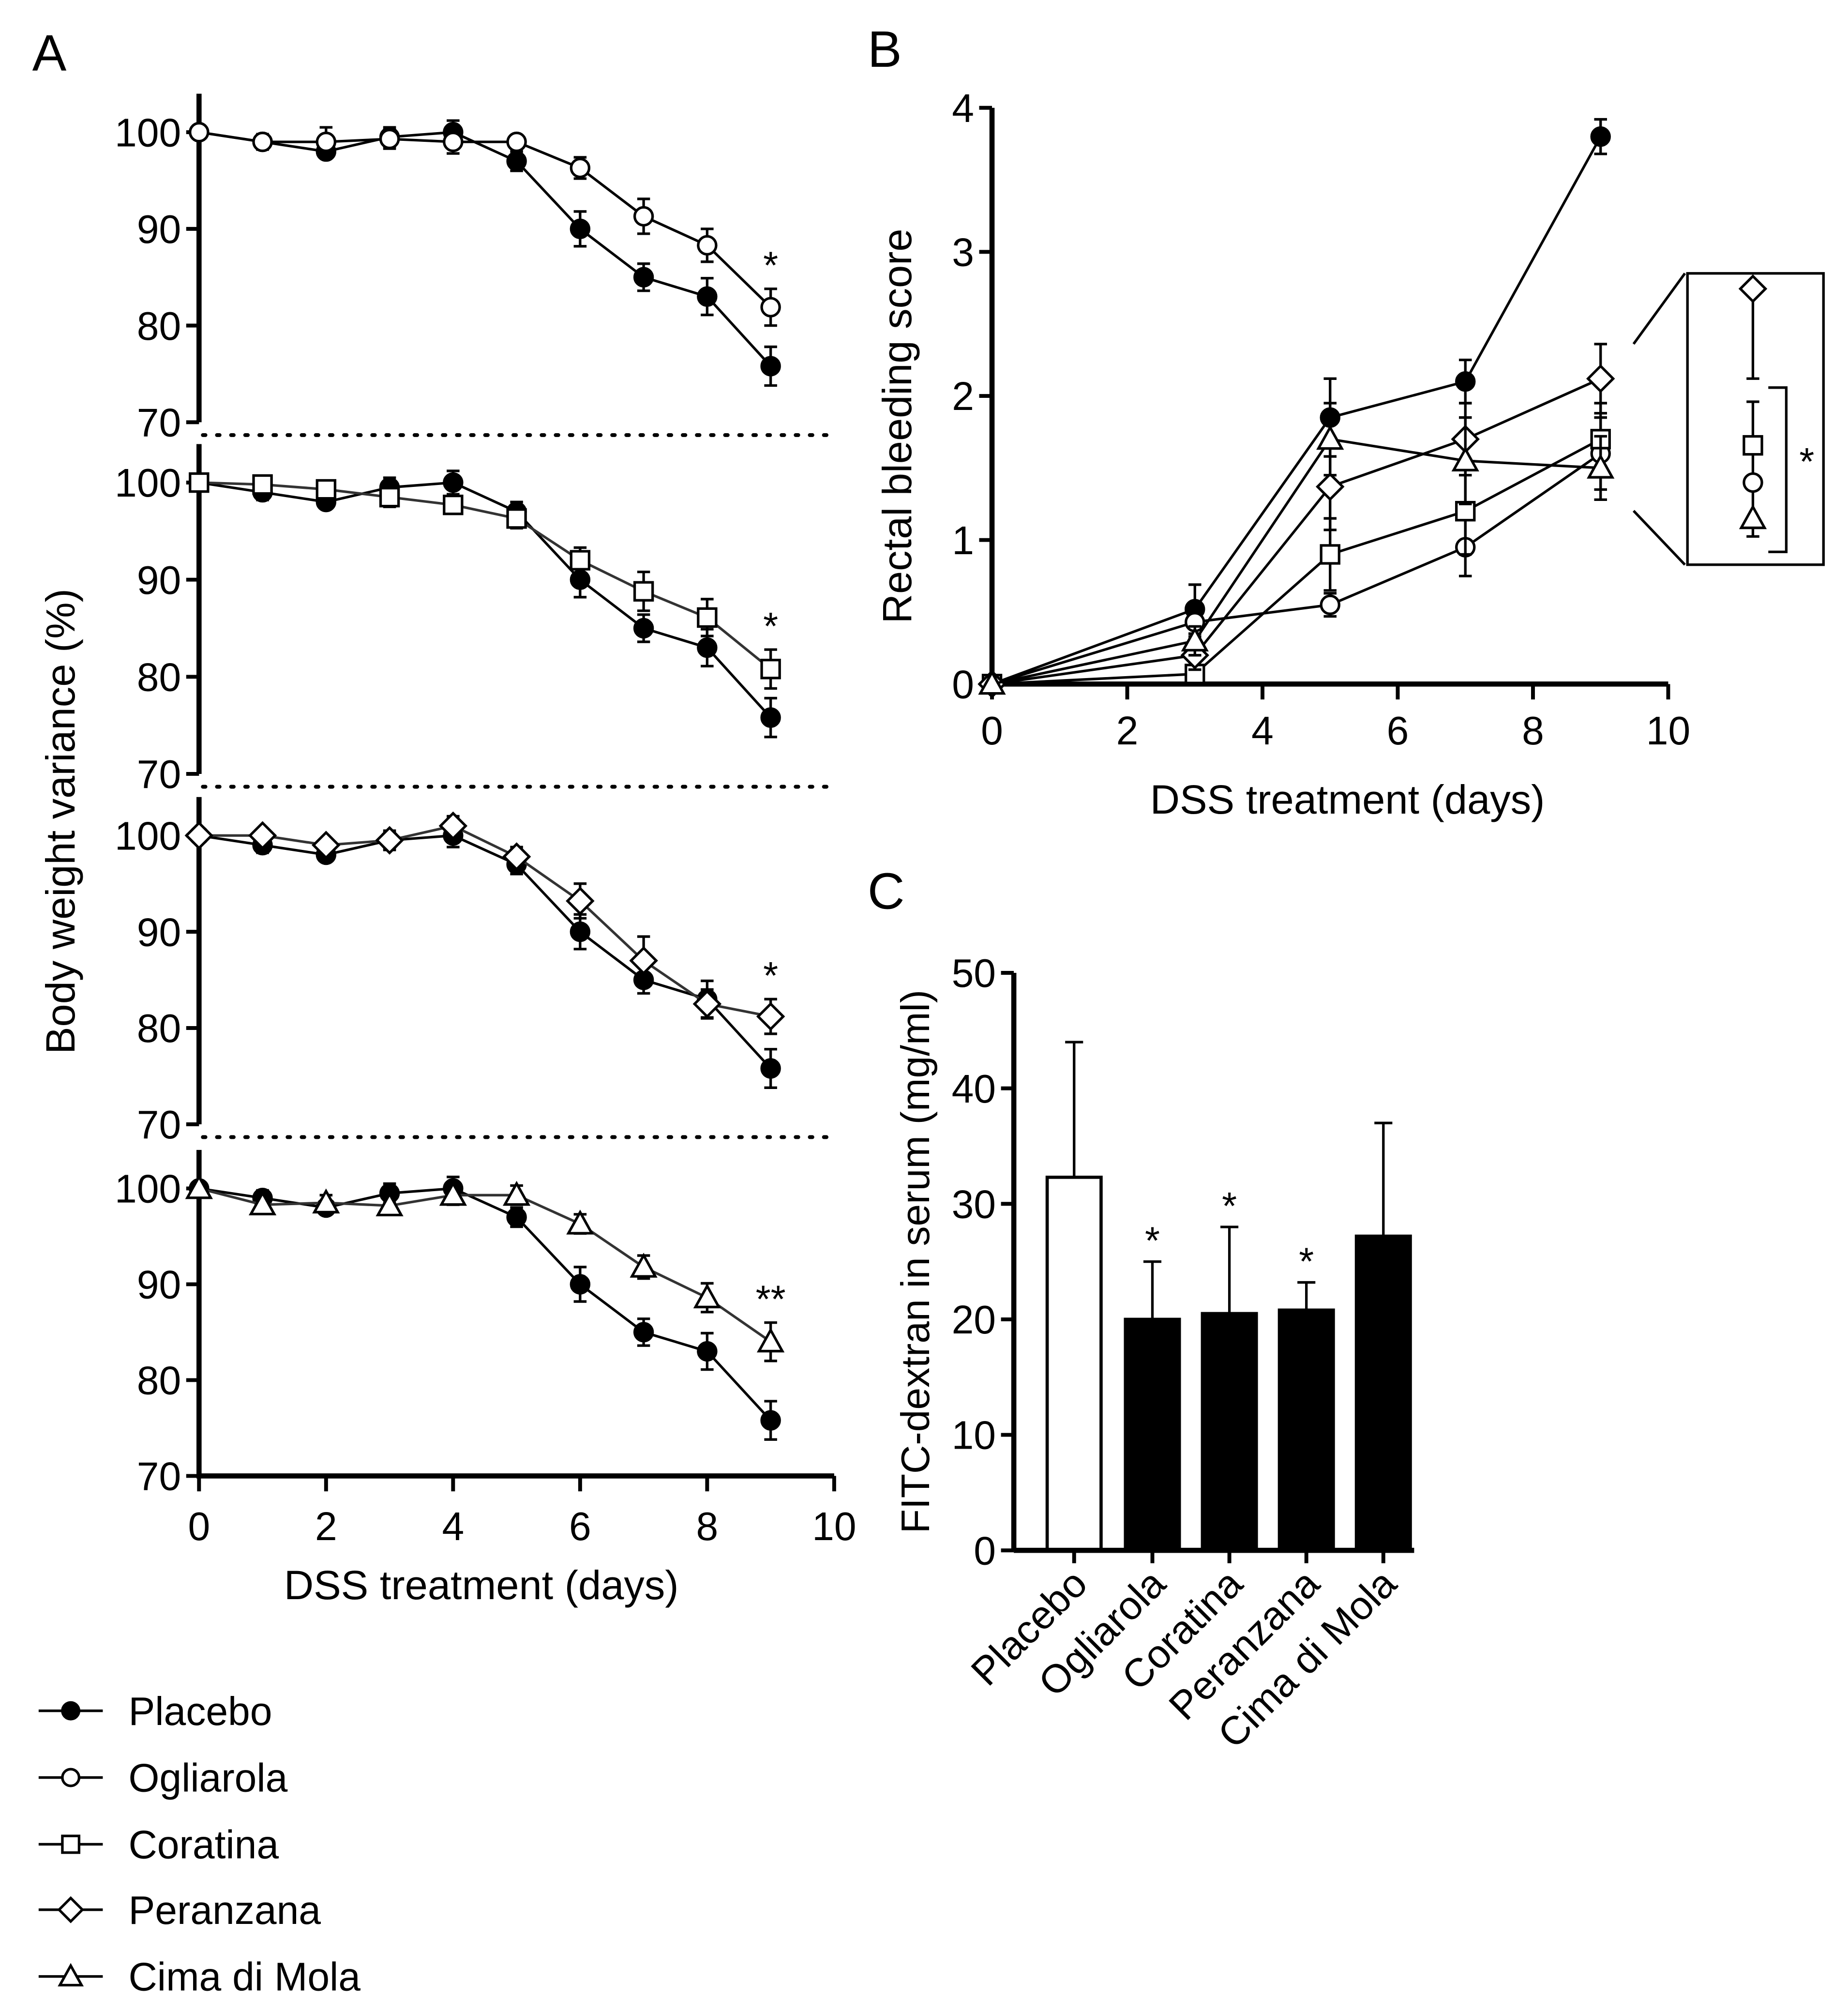 Image resolution: width=1848 pixels, height=1997 pixels. I want to click on legend-item-coratina: Coratina, so click(158, 1845).